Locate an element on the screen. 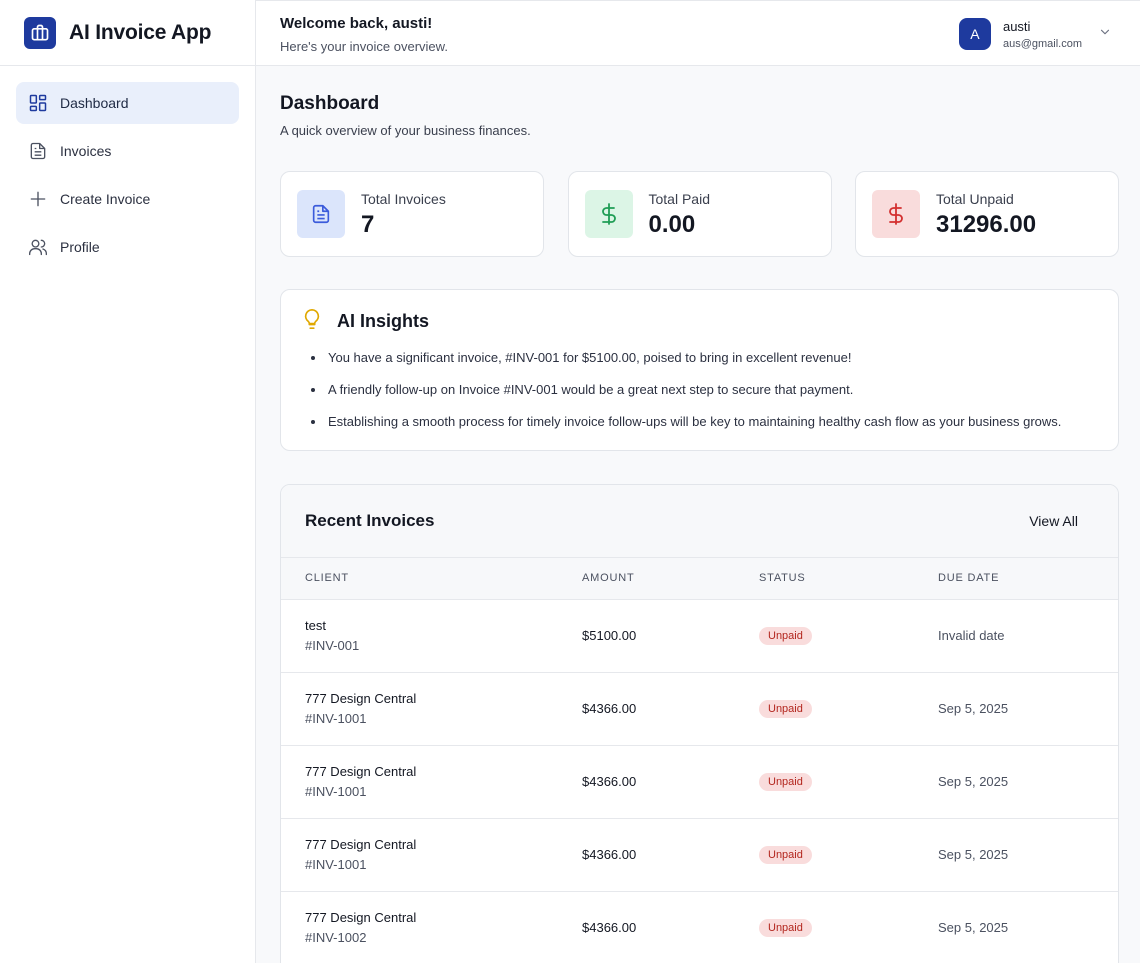 This screenshot has width=1140, height=963. invoice-number: #INV-1002 is located at coordinates (336, 937).